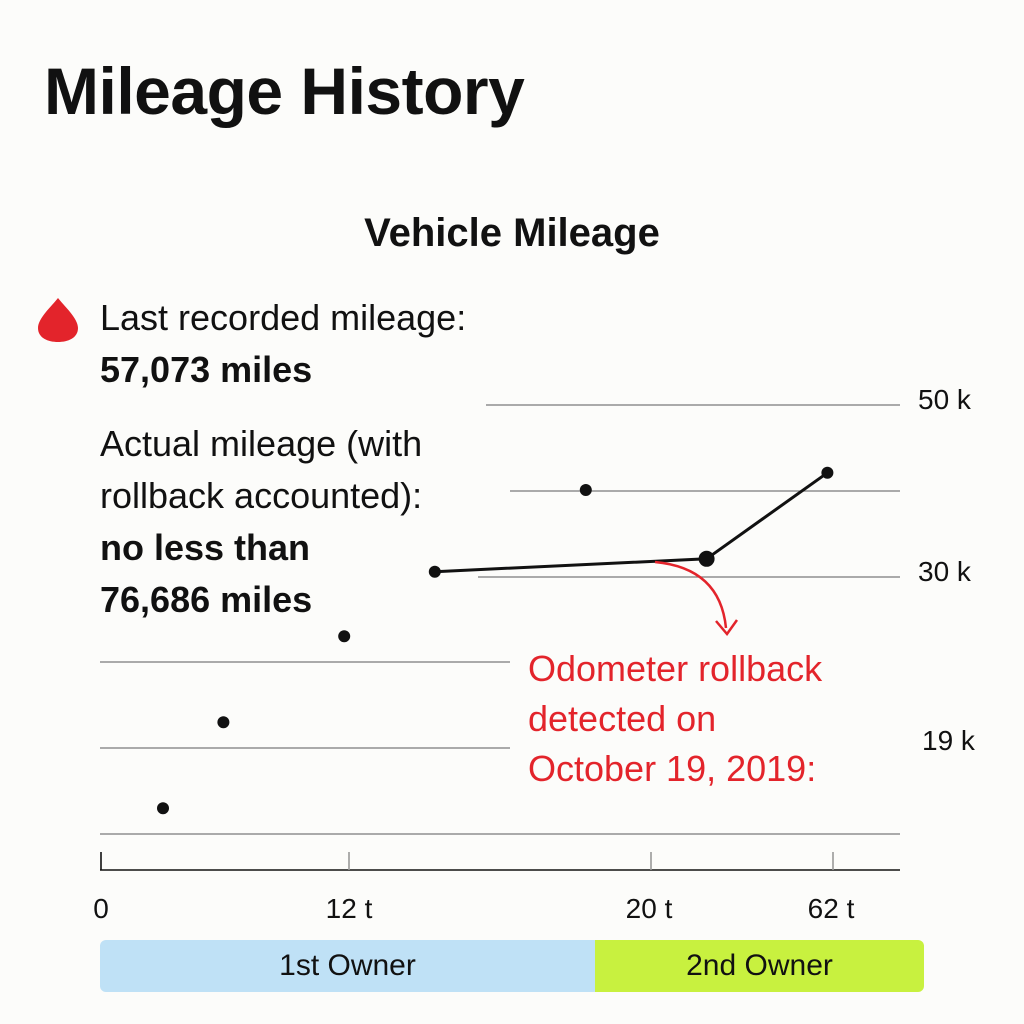 The image size is (1024, 1024). Describe the element at coordinates (945, 399) in the screenshot. I see `y-tick-label: 50 k` at that location.